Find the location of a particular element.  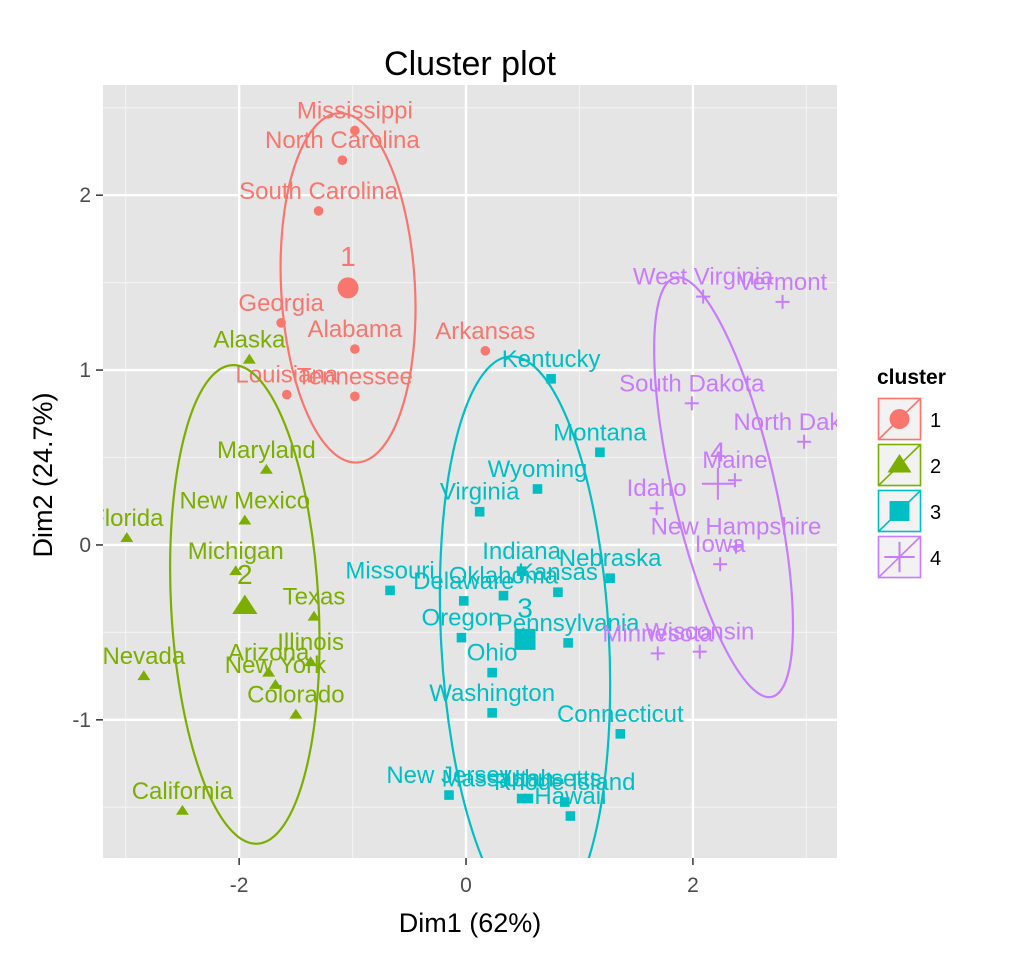

point-label: Maine is located at coordinates (734, 460).